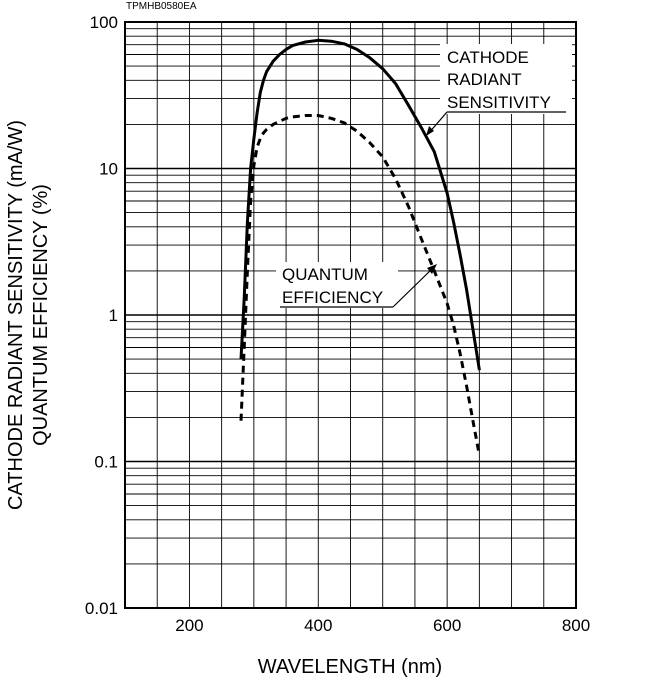 The width and height of the screenshot is (652, 684). What do you see at coordinates (106, 462) in the screenshot?
I see `y-tick-label: 0.1` at bounding box center [106, 462].